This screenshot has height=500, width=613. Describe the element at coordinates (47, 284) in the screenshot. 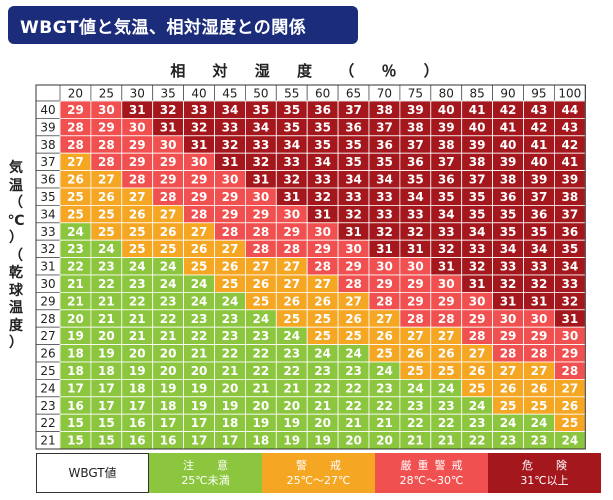

I see `y-tick-label: 30` at that location.